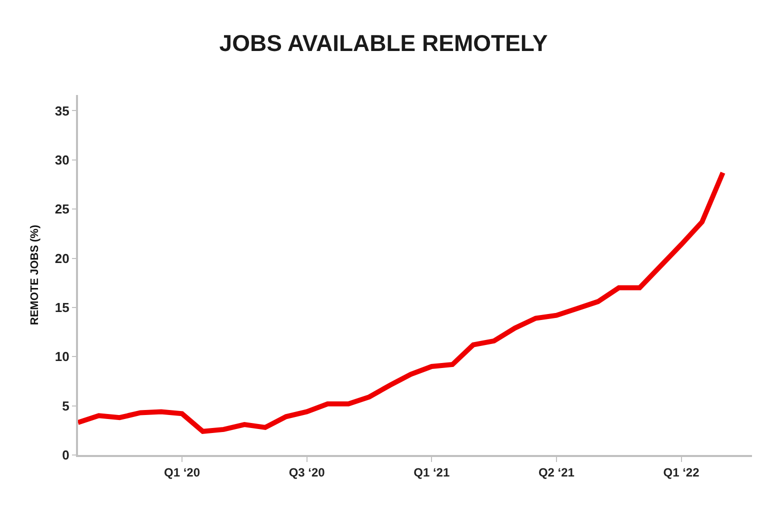 This screenshot has height=508, width=767. I want to click on chart-title: JOBS AVAILABLE REMOTELY, so click(383, 43).